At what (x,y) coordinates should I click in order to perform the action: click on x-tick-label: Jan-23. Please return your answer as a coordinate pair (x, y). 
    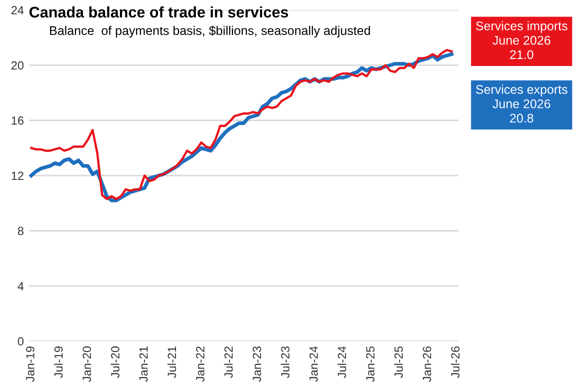
    Looking at the image, I should click on (257, 364).